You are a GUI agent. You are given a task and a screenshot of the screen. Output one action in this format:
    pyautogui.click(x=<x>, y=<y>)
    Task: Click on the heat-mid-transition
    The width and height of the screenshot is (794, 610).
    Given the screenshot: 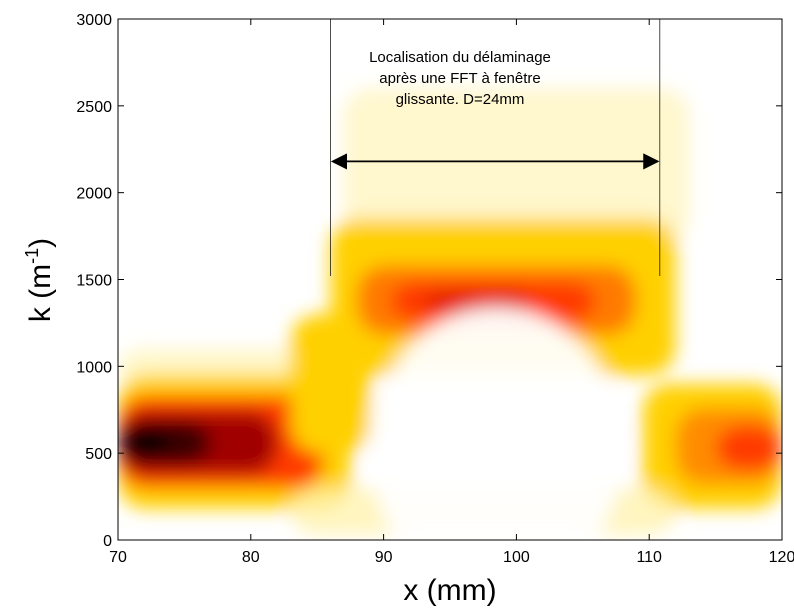 What is the action you would take?
    pyautogui.click(x=330, y=384)
    